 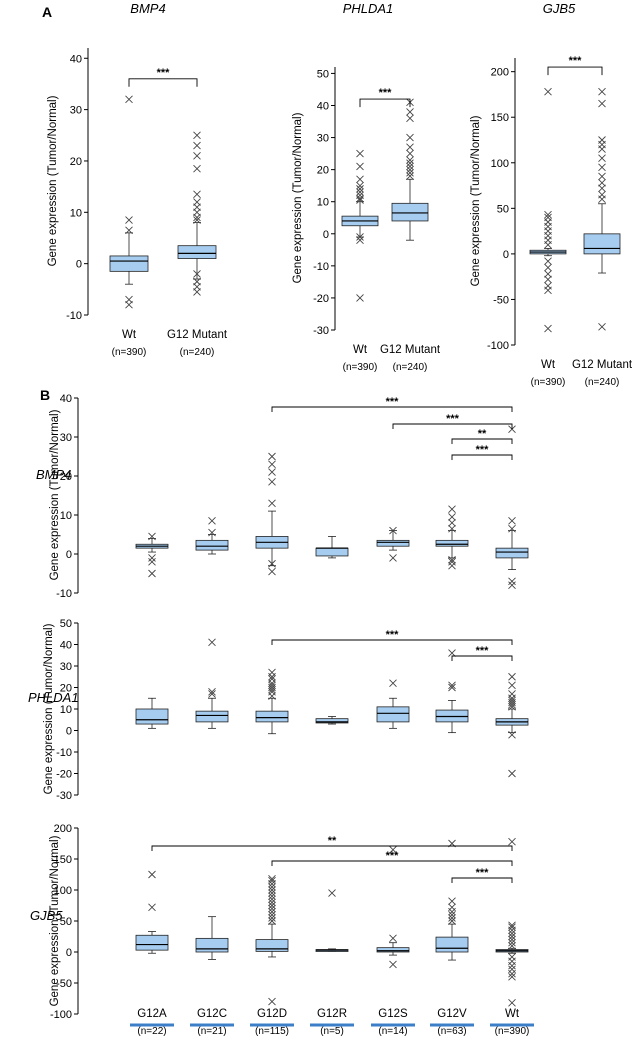 I want to click on gene-label: GJB5, so click(x=46, y=915).